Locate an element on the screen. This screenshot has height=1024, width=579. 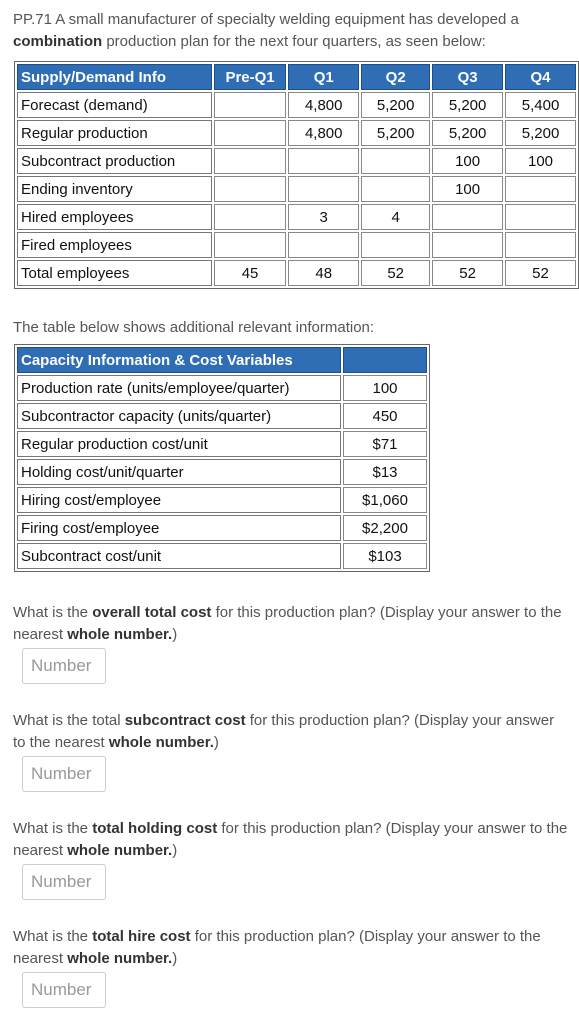
cell: 450 is located at coordinates (385, 416).